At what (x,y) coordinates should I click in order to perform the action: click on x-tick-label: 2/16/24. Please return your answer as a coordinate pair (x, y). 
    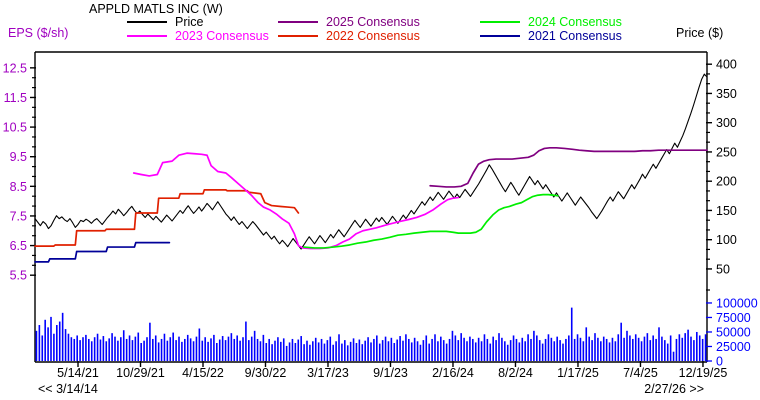
    Looking at the image, I should click on (453, 373).